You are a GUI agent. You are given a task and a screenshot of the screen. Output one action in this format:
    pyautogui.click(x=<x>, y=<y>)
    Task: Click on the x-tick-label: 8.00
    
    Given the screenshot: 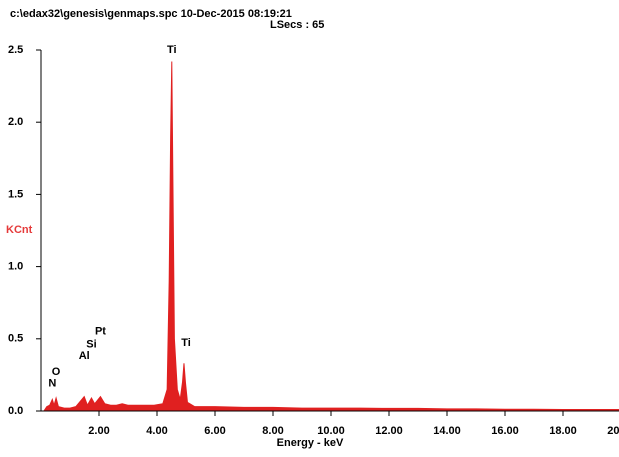 What is the action you would take?
    pyautogui.click(x=272, y=431)
    